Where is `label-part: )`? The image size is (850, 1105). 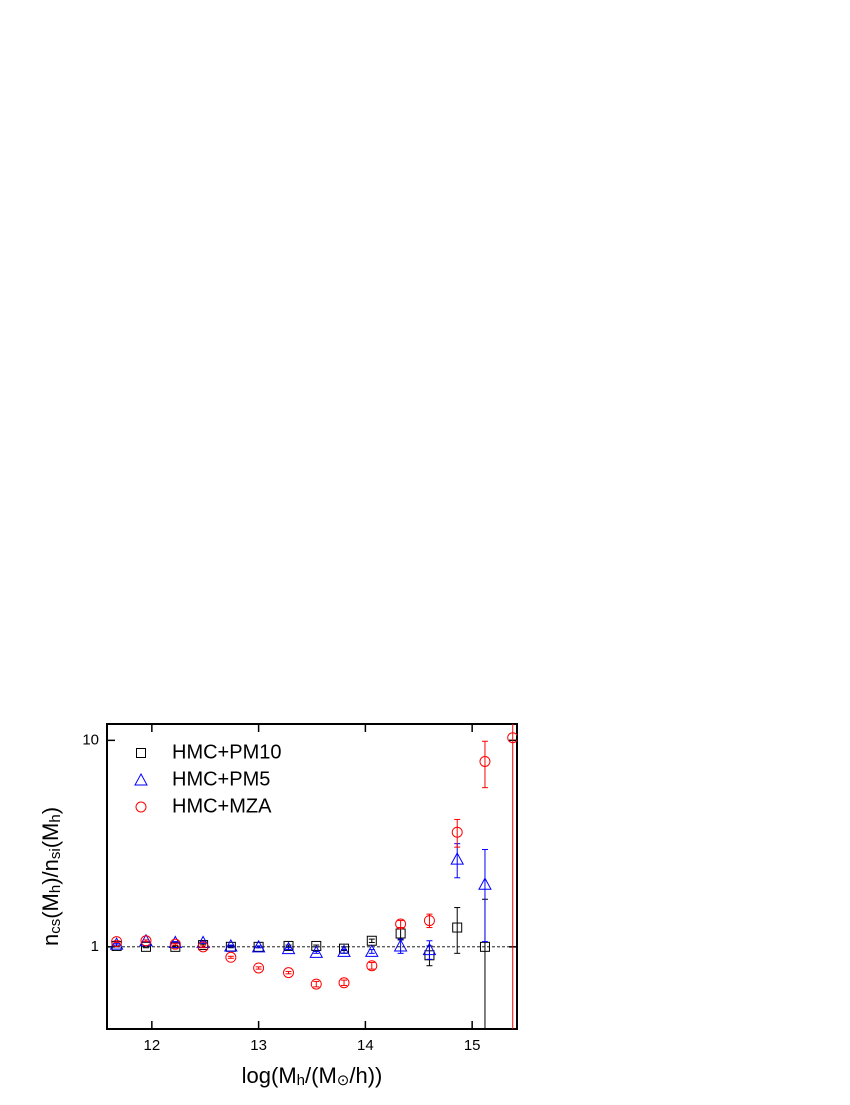
label-part: ) is located at coordinates (50, 810).